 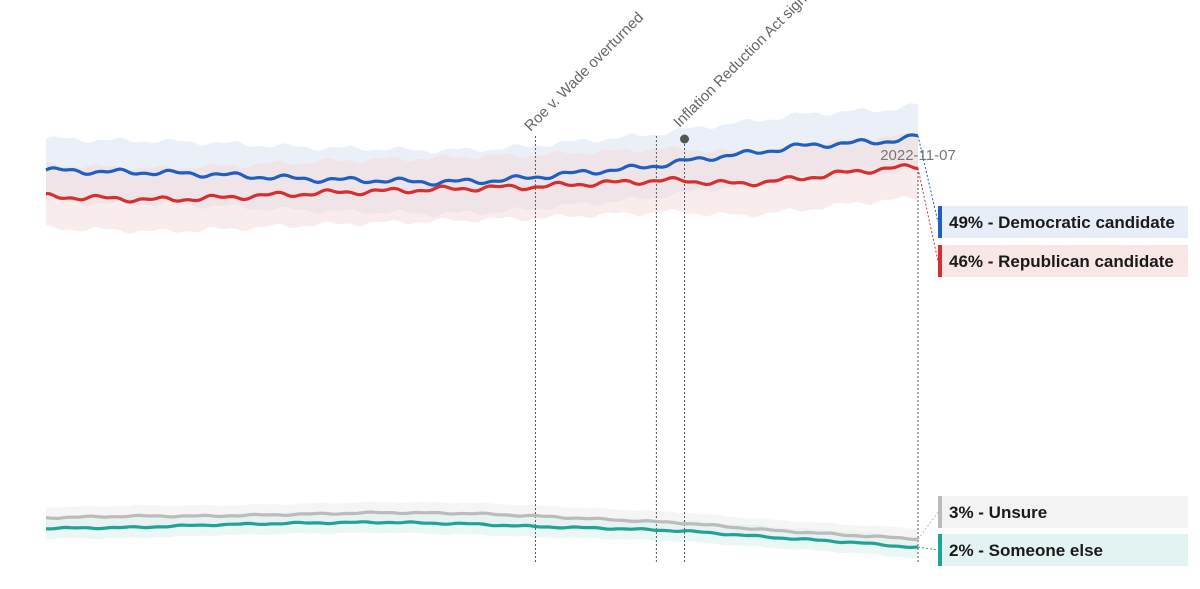 I want to click on legend-swatch-democratic-candidate, so click(x=940, y=222).